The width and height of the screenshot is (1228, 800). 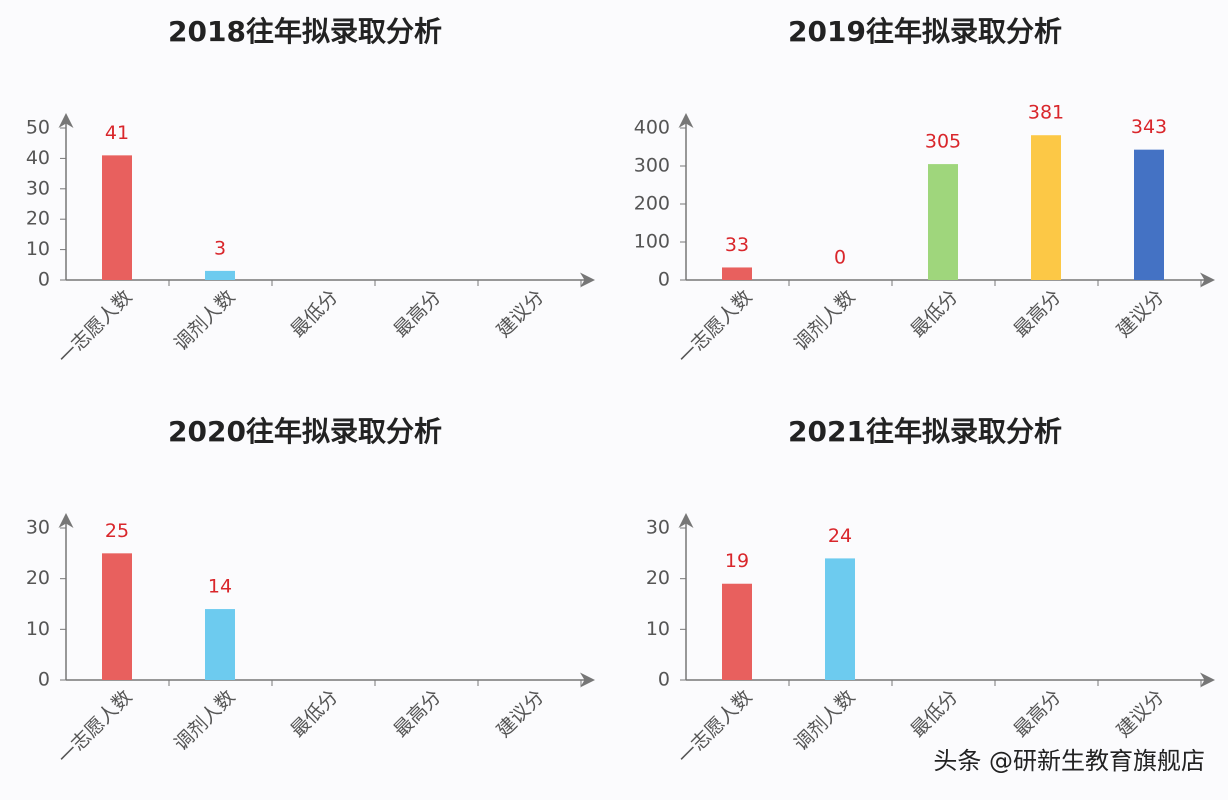 What do you see at coordinates (737, 245) in the screenshot?
I see `value-label: 33` at bounding box center [737, 245].